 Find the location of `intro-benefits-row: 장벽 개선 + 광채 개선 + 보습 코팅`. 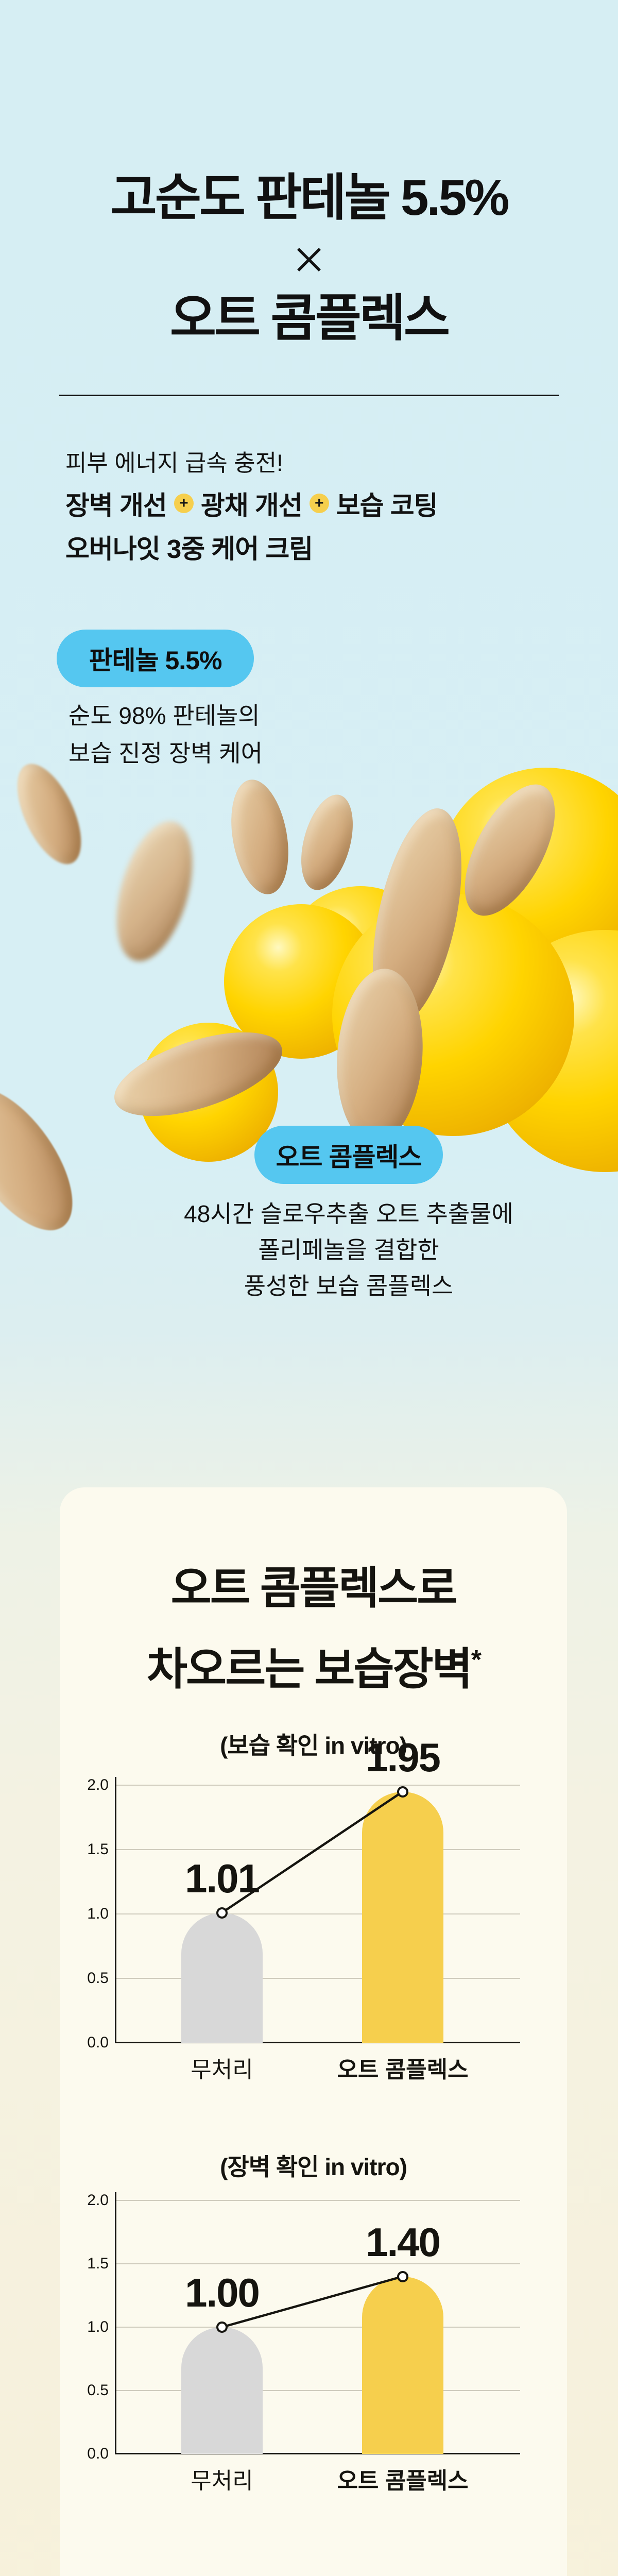

intro-benefits-row: 장벽 개선 + 광채 개선 + 보습 코팅 is located at coordinates (252, 503).